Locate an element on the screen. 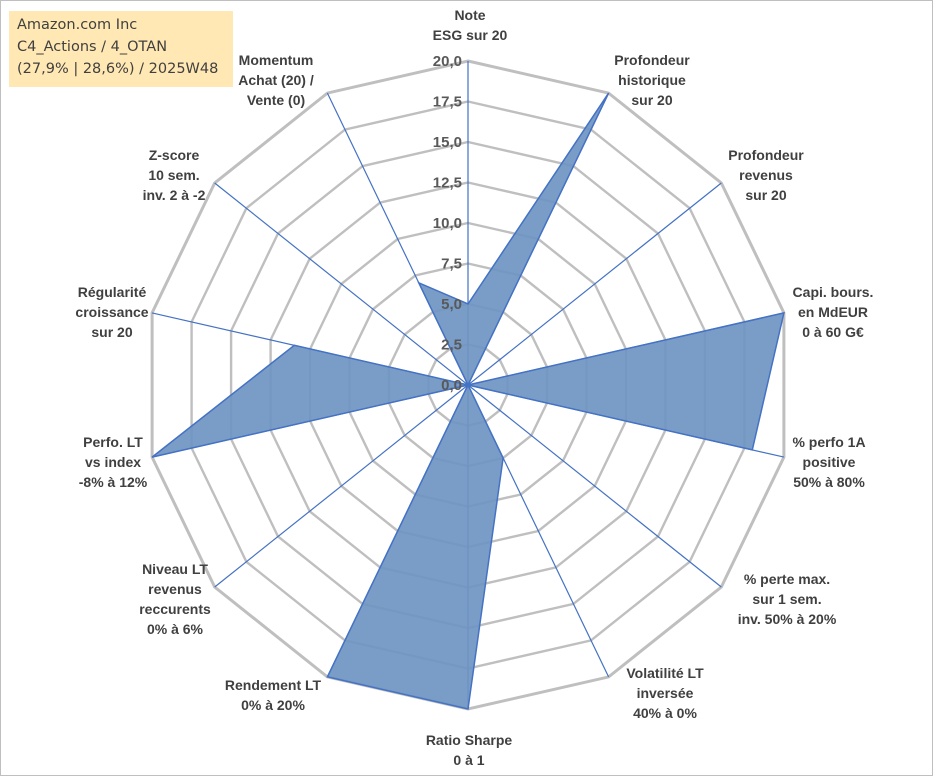 This screenshot has height=776, width=933. axis-label-line: 0 à 60 G€ is located at coordinates (833, 332).